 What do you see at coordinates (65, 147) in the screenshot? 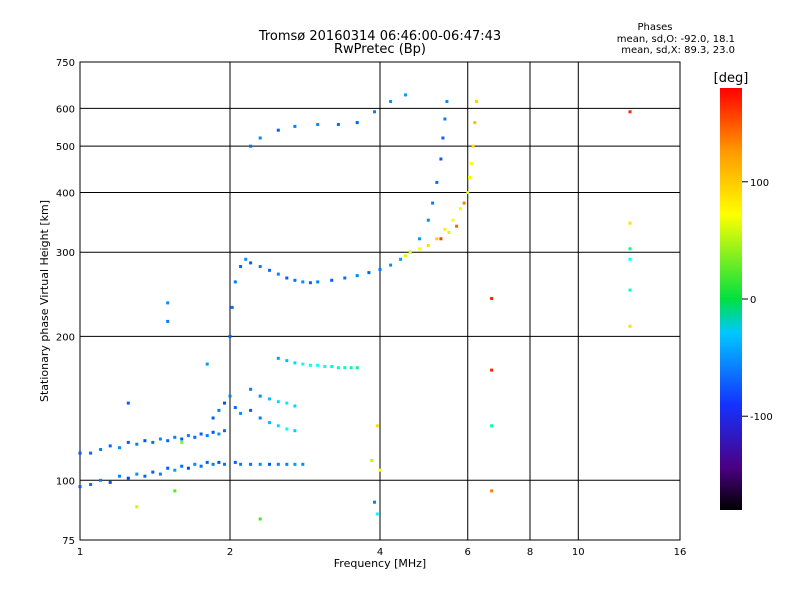
I see `y-tick-label: 500` at bounding box center [65, 147].